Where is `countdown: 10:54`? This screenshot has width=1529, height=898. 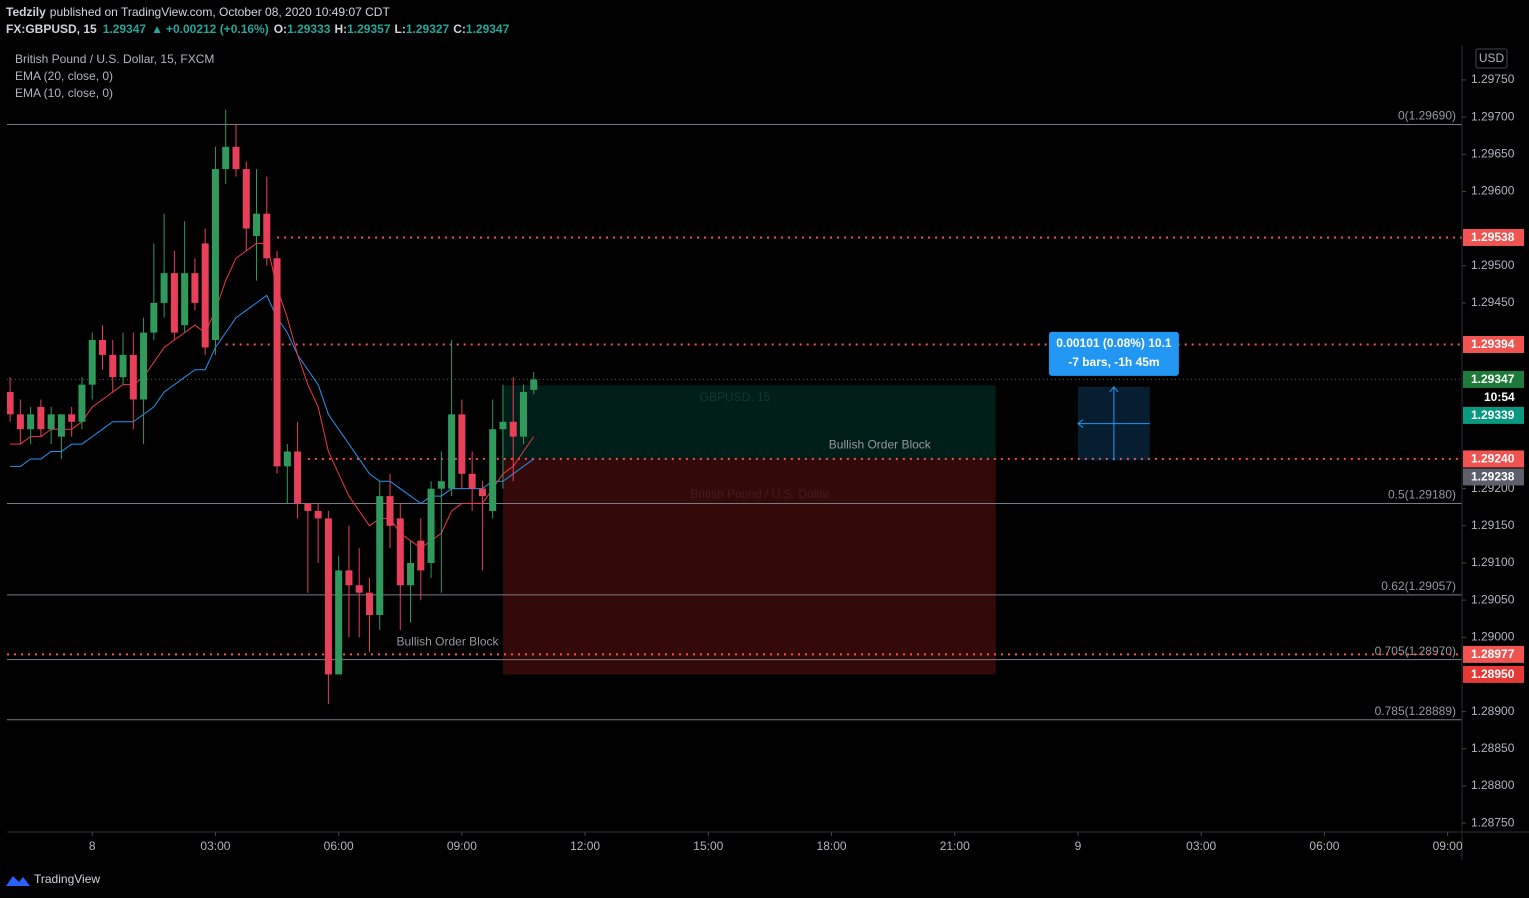
countdown: 10:54 is located at coordinates (1499, 397).